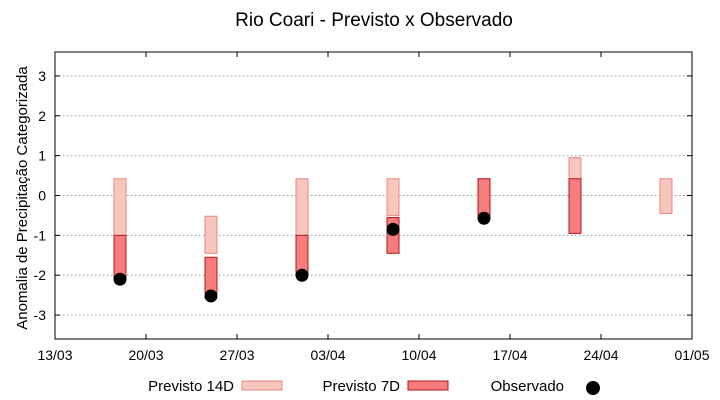  Describe the element at coordinates (40, 275) in the screenshot. I see `y-tick-label: -2` at that location.